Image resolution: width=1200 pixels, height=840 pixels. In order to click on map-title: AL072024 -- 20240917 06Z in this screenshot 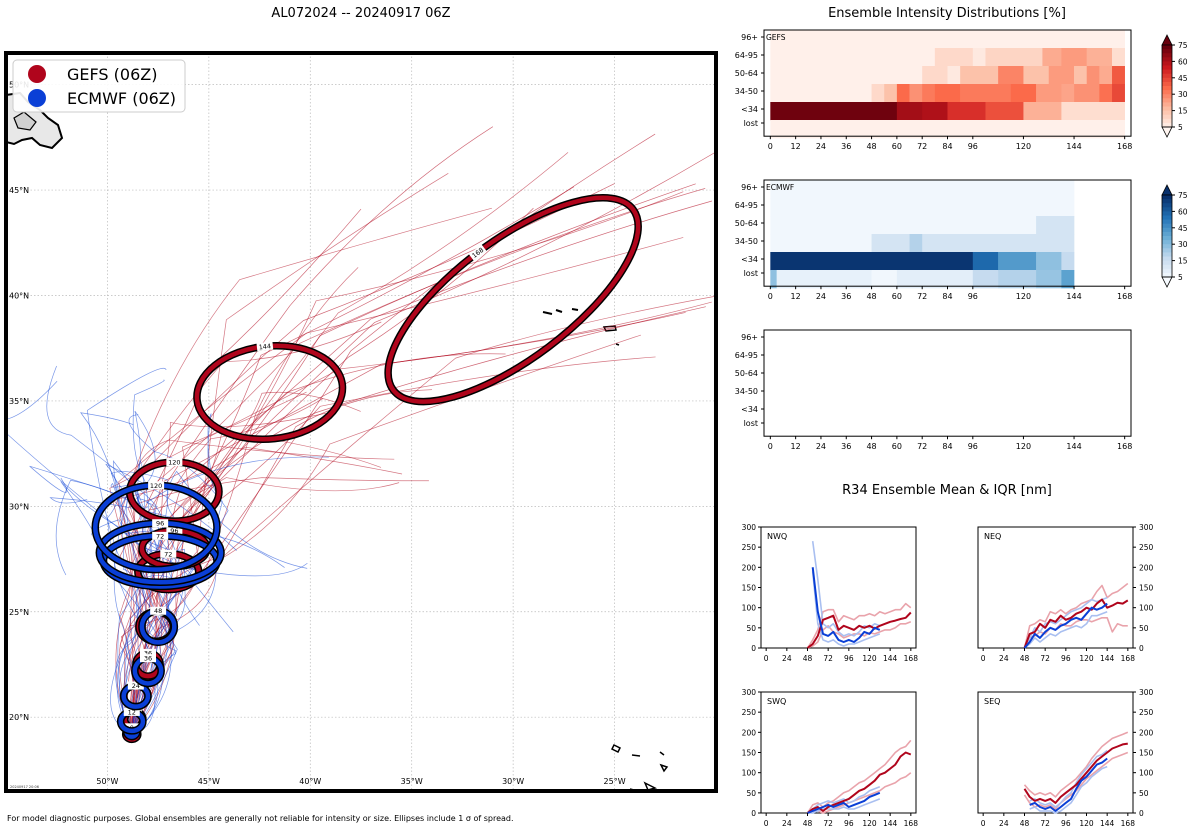, I will do `click(360, 13)`.